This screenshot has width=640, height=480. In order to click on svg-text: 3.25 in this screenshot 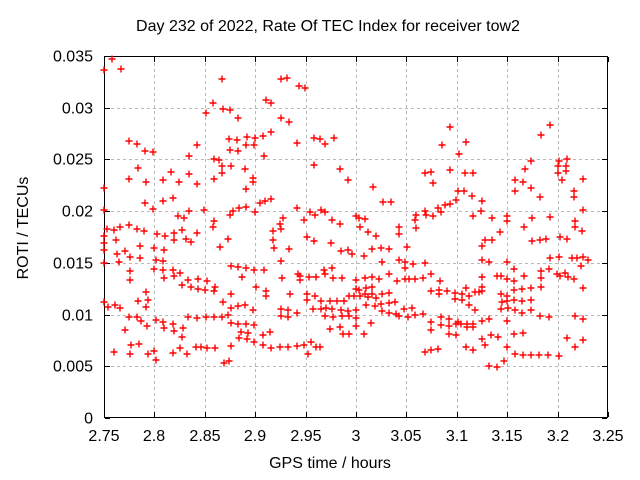, I will do `click(607, 436)`.